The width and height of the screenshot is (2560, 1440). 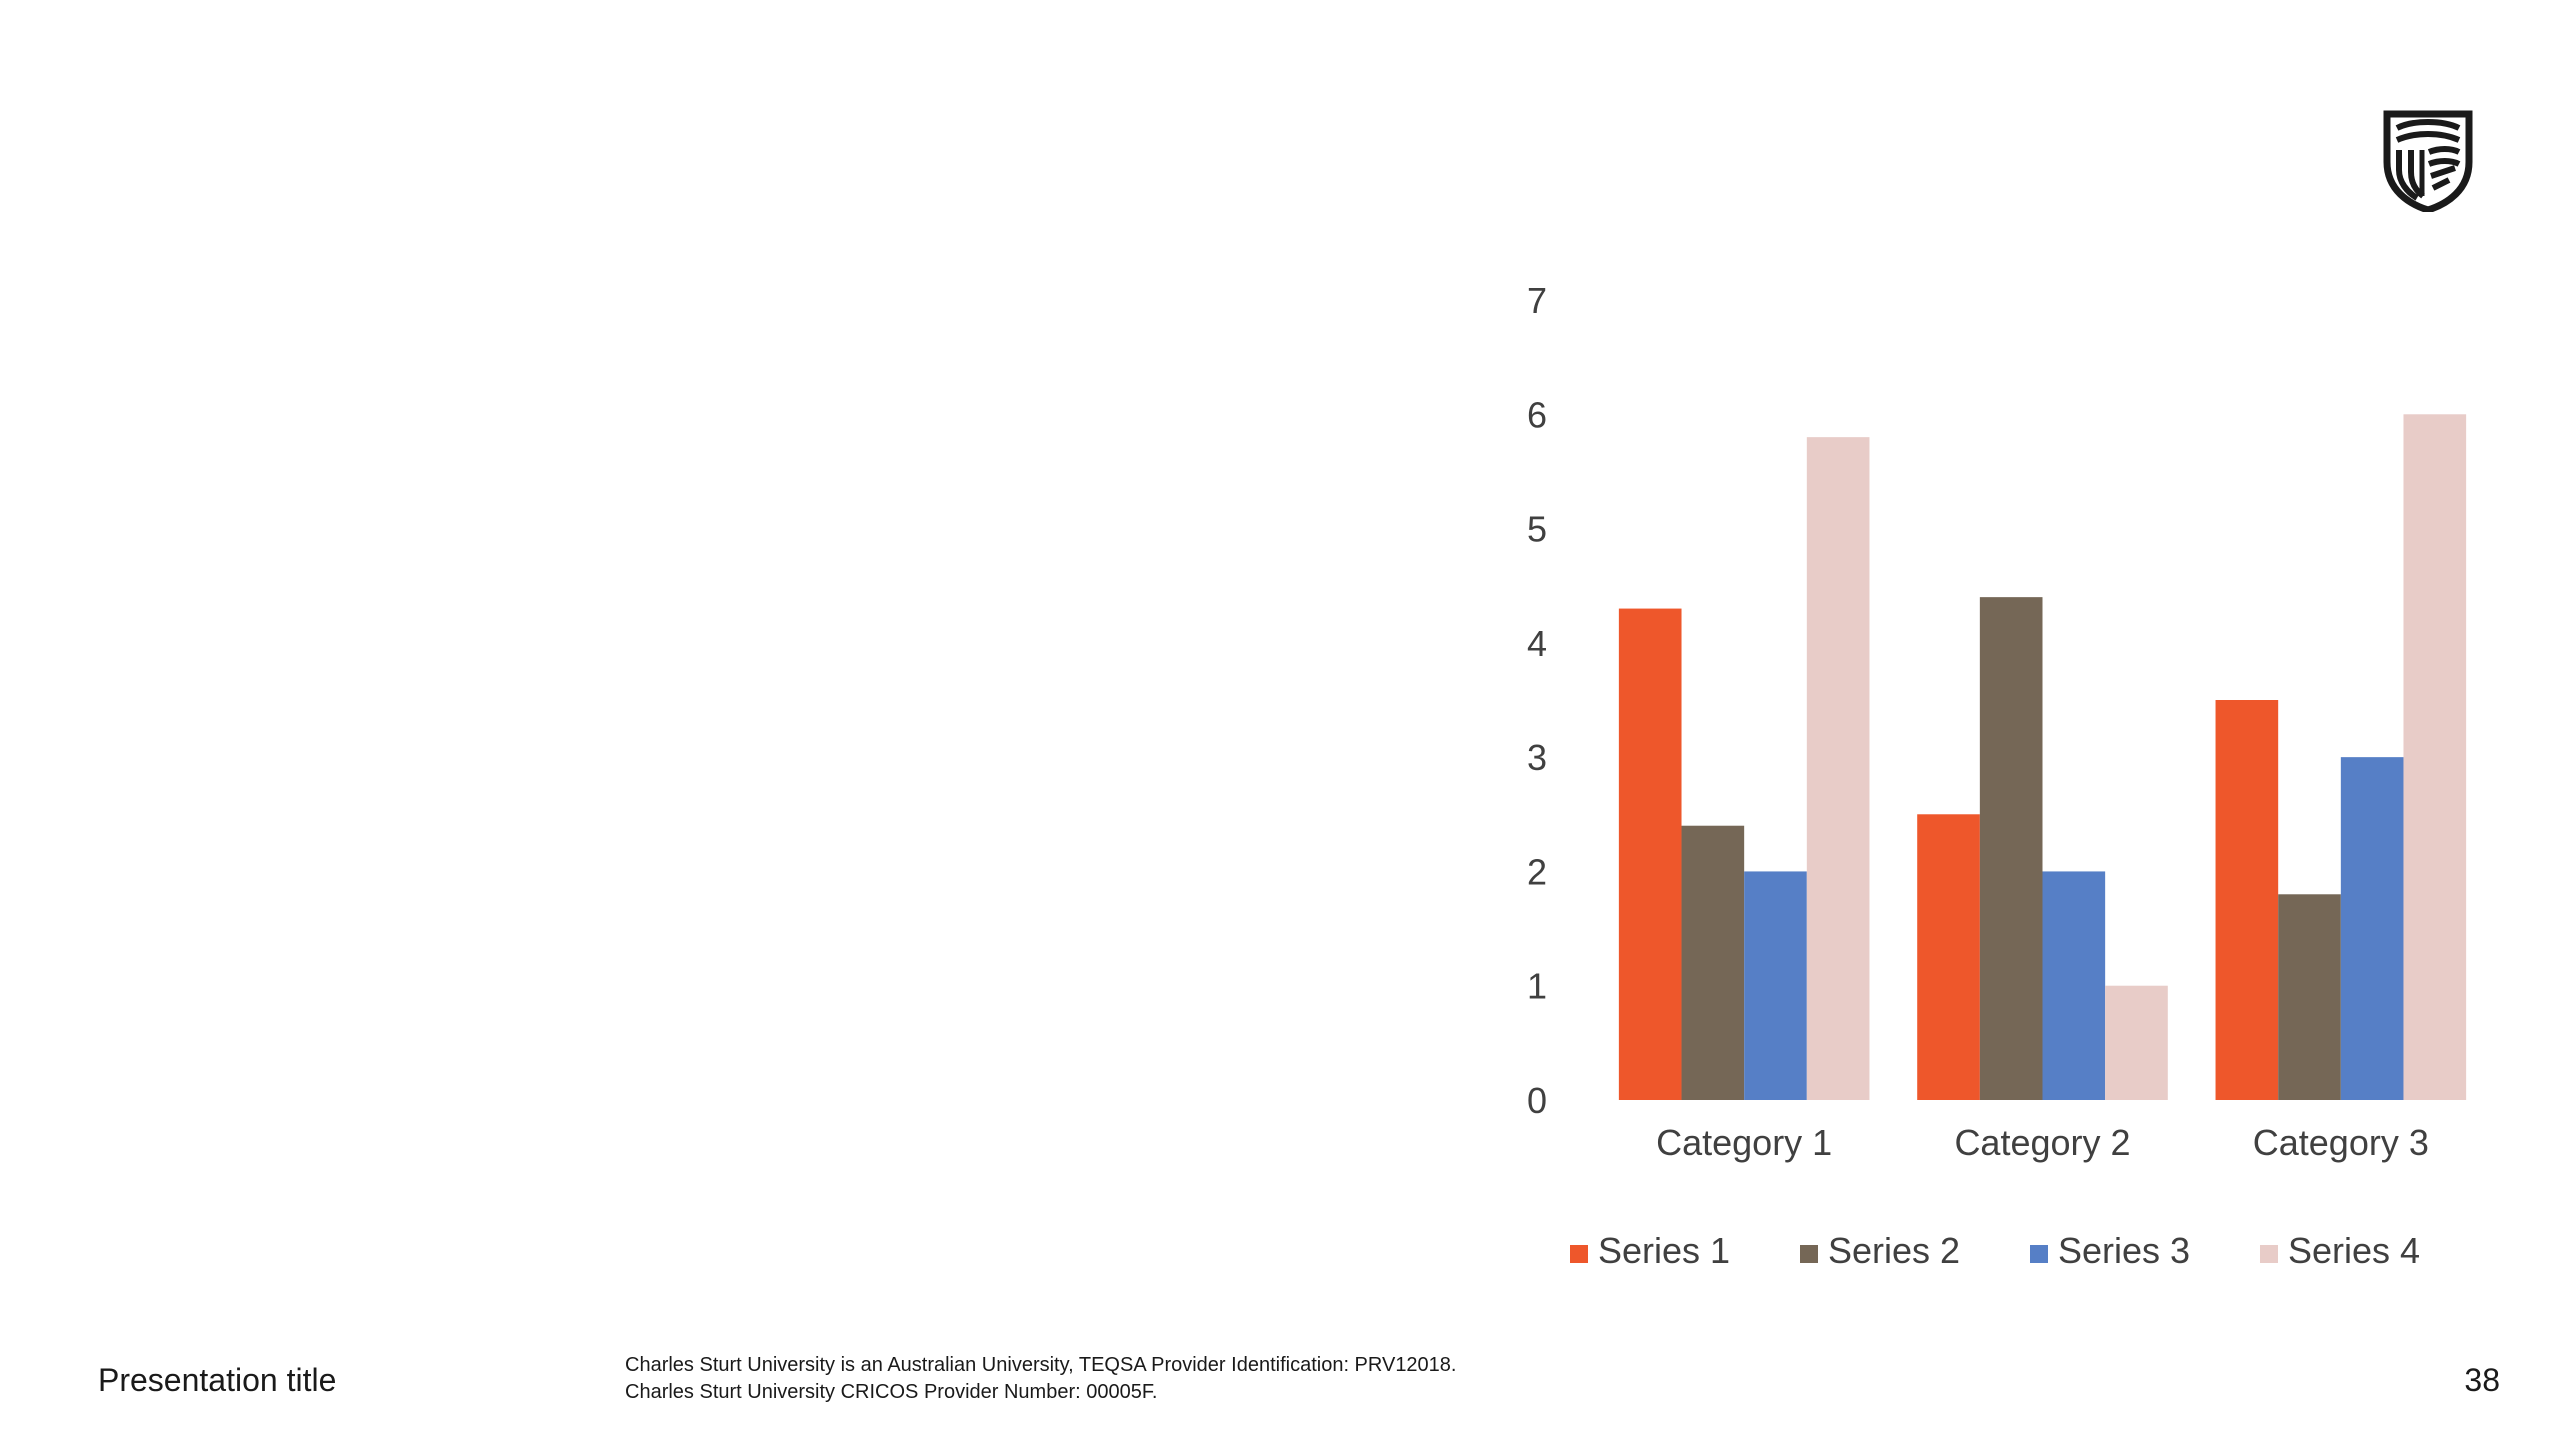 I want to click on y-tick-label: 7, so click(x=1537, y=300).